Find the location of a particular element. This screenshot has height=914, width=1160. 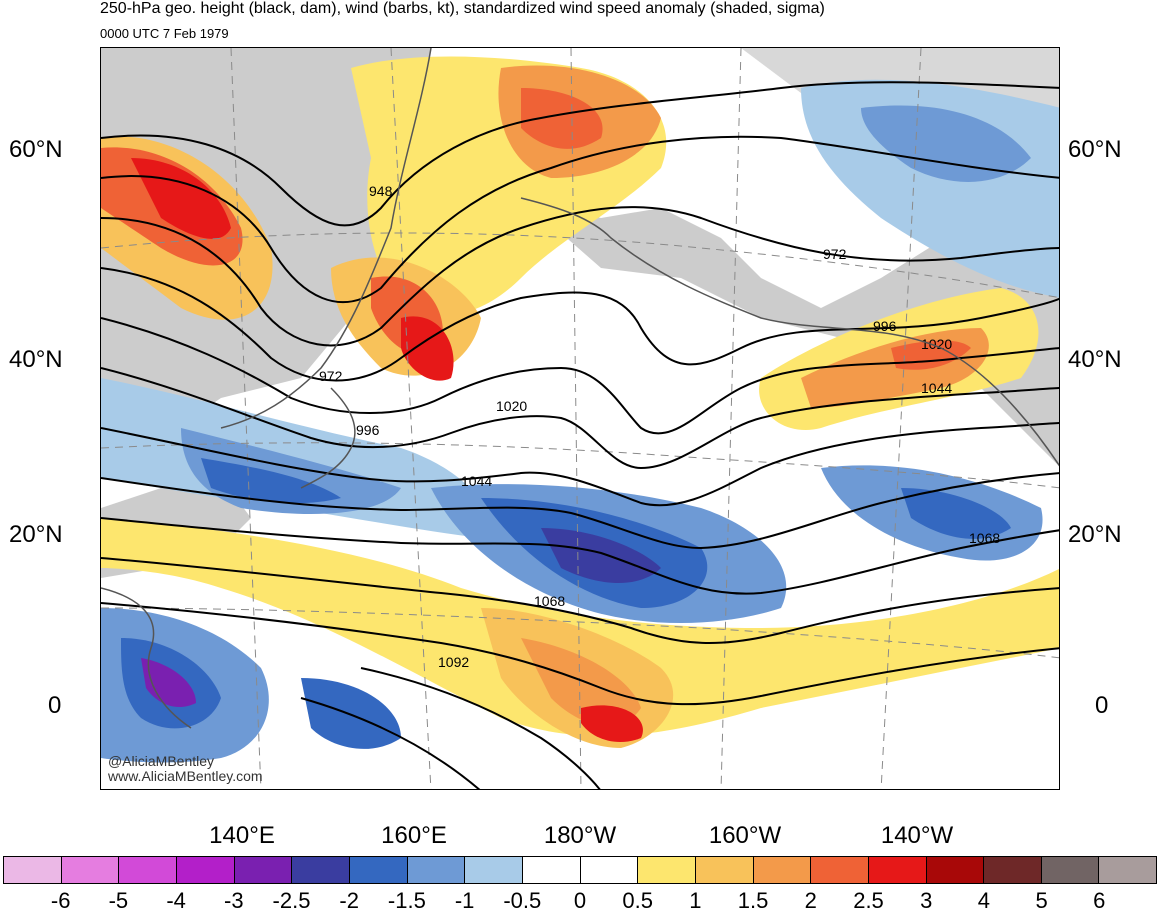

author-handle: @AliciaMBentley is located at coordinates (161, 761).